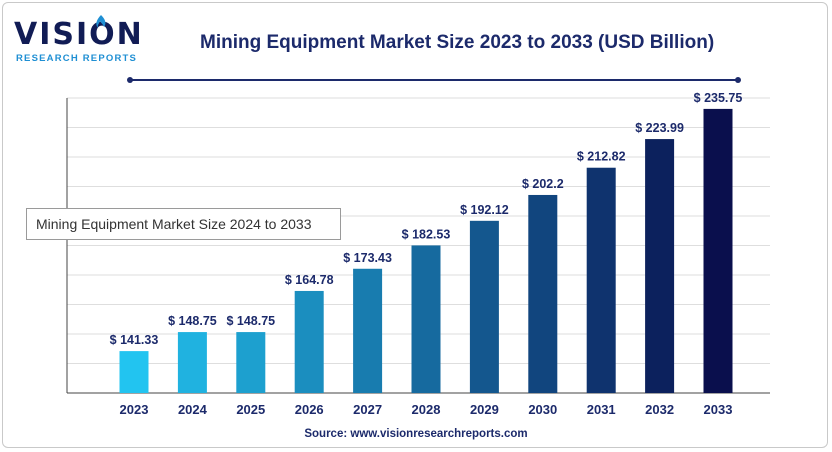 This screenshot has height=452, width=832. Describe the element at coordinates (738, 80) in the screenshot. I see `divider-dot-right` at that location.